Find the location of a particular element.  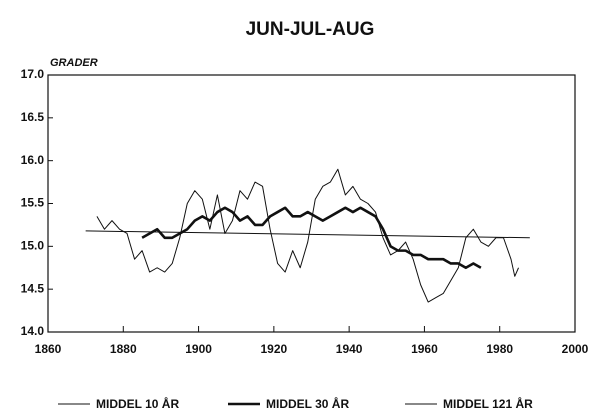

y-tick-label: 14.5 is located at coordinates (33, 288).